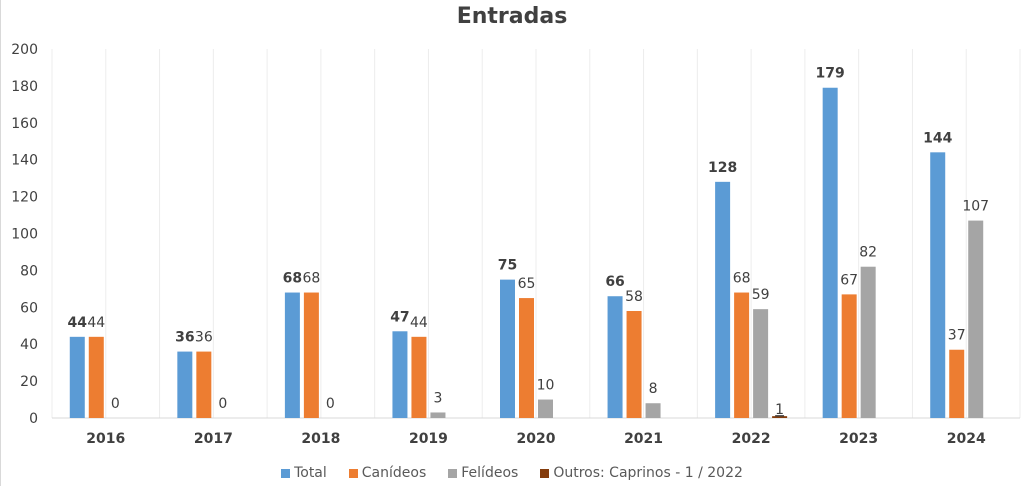  I want to click on data-label: 65, so click(527, 284).